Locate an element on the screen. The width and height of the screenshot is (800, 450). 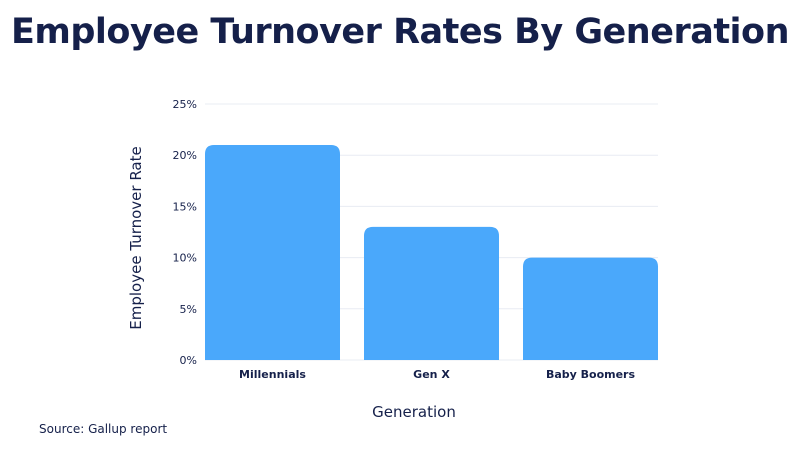
x-tick-label: Gen X is located at coordinates (431, 374).